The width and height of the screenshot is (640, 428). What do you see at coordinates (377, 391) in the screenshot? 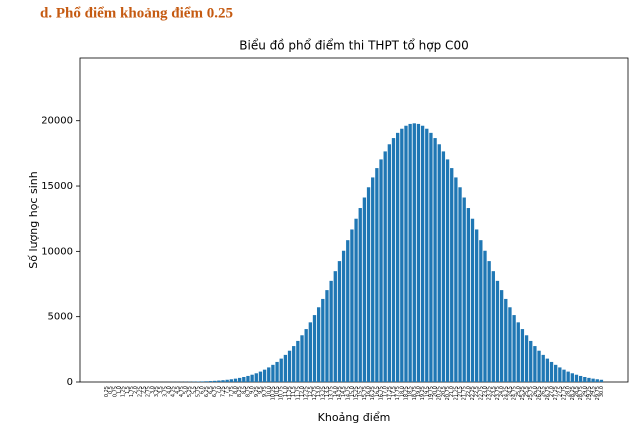
I see `x-tick-label: 16.5` at bounding box center [377, 391].